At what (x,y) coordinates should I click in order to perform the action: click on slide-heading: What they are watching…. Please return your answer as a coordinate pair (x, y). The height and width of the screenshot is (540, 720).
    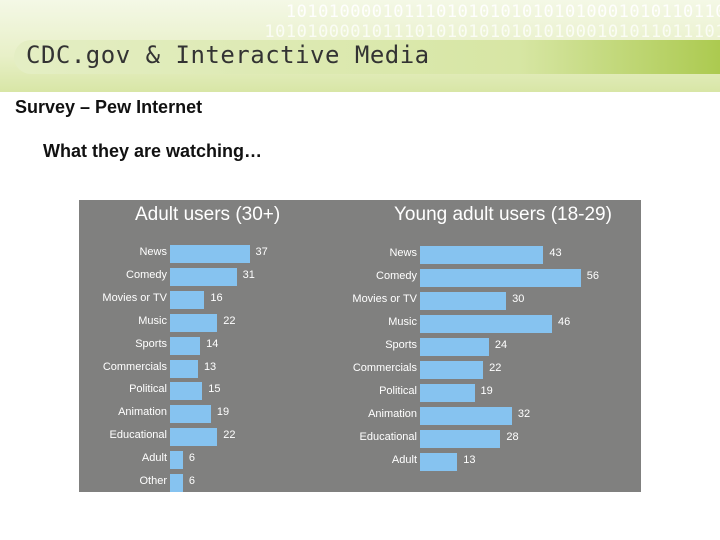
    Looking at the image, I should click on (153, 151).